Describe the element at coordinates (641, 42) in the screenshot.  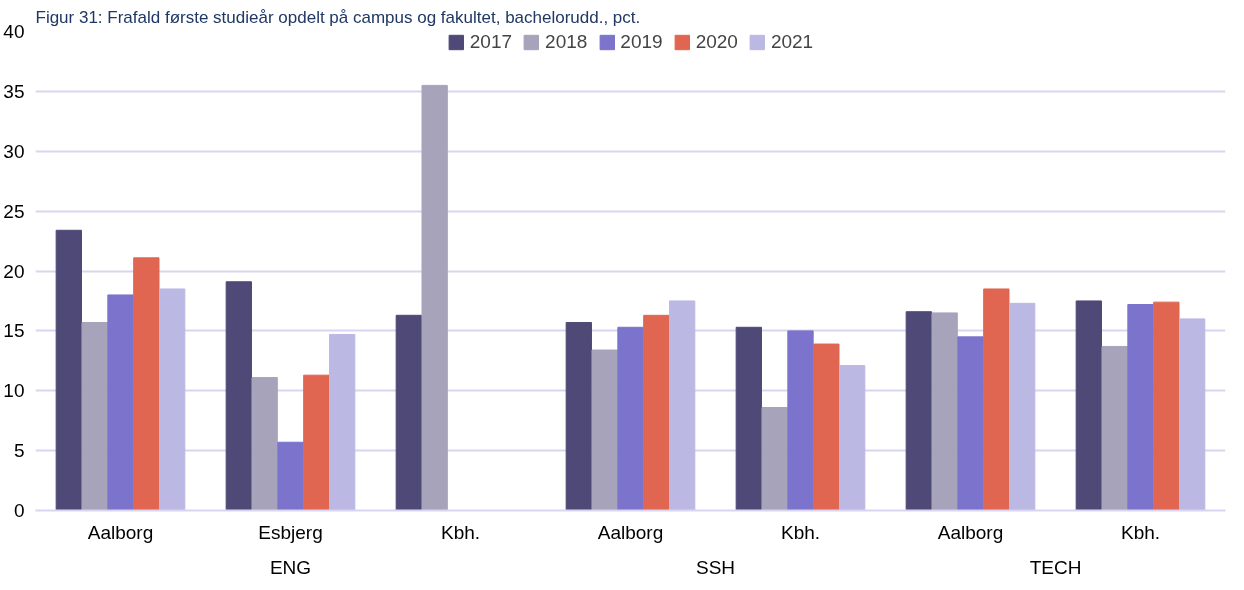
I see `legend-label: 2019` at that location.